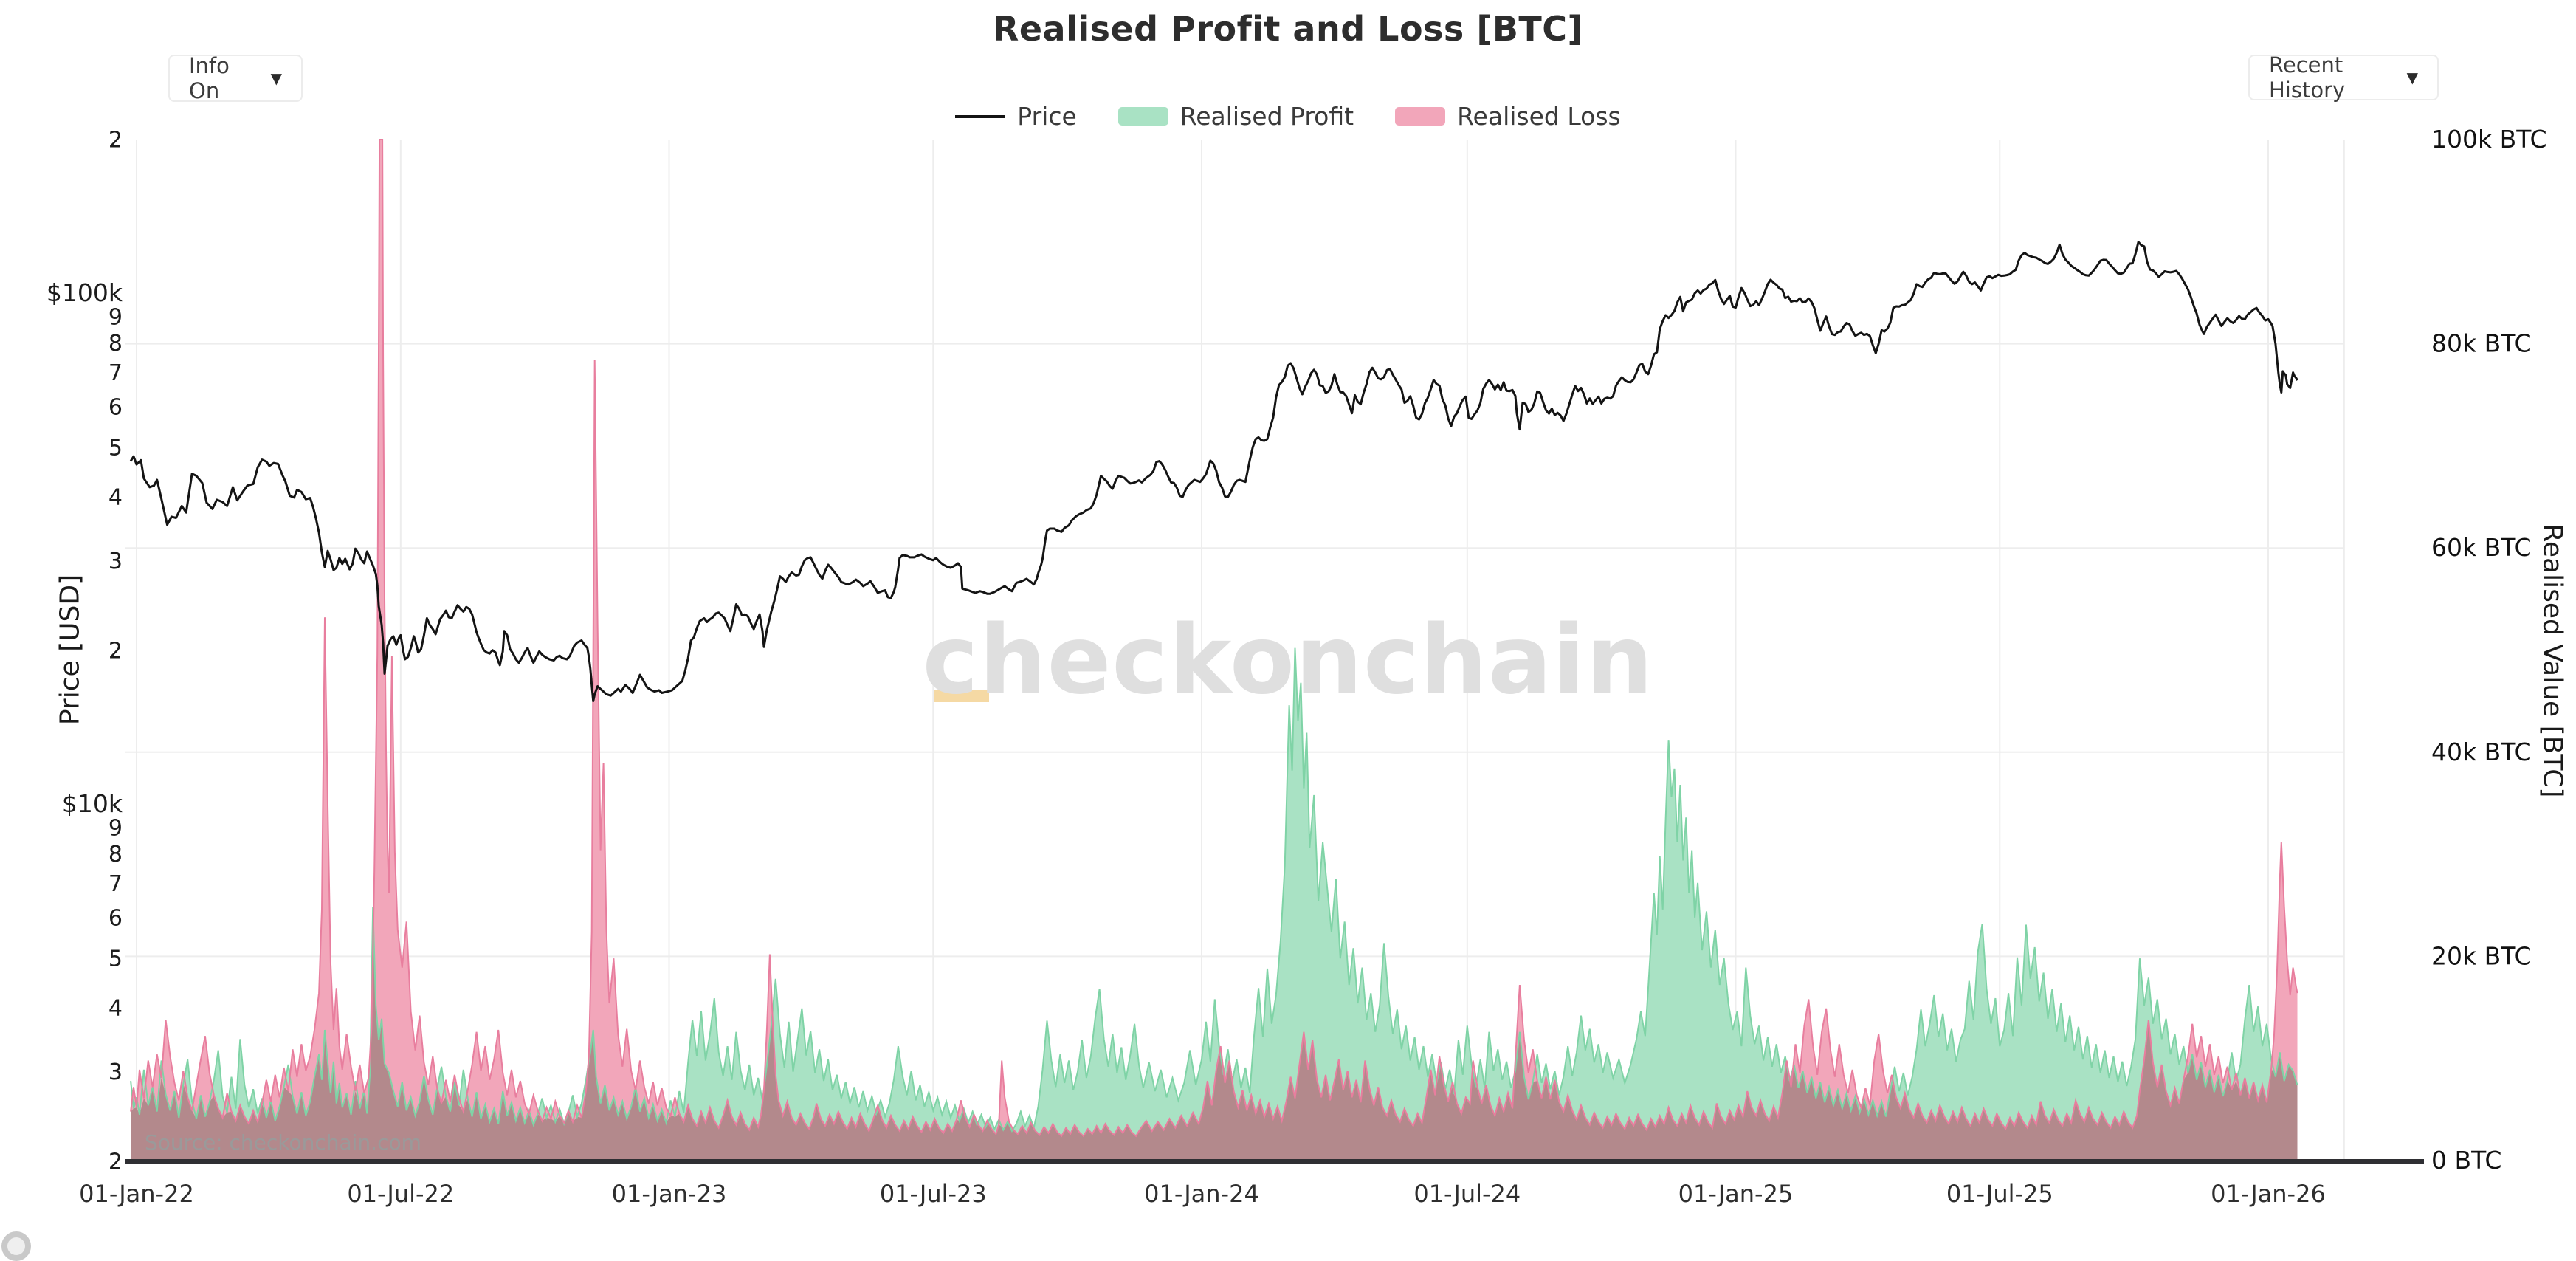 The image size is (2576, 1261). Describe the element at coordinates (2489, 139) in the screenshot. I see `y-right-tick-label: 100k BTC` at that location.